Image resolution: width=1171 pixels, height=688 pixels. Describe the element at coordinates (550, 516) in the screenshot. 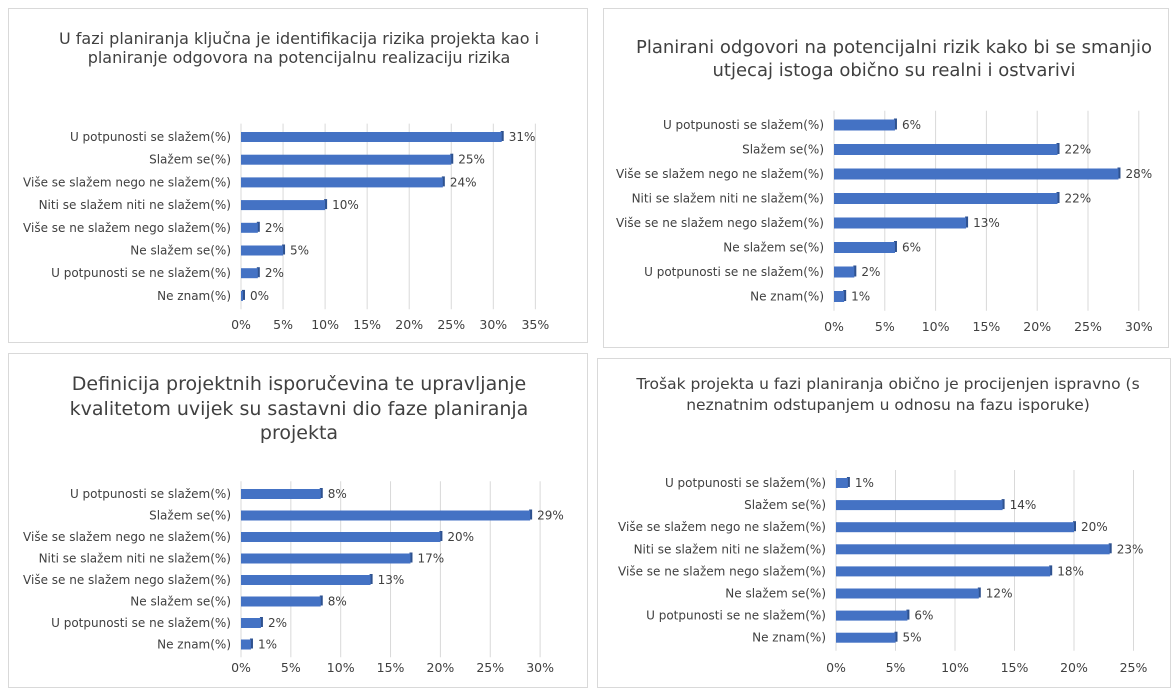

I see `data-label: 29%` at that location.